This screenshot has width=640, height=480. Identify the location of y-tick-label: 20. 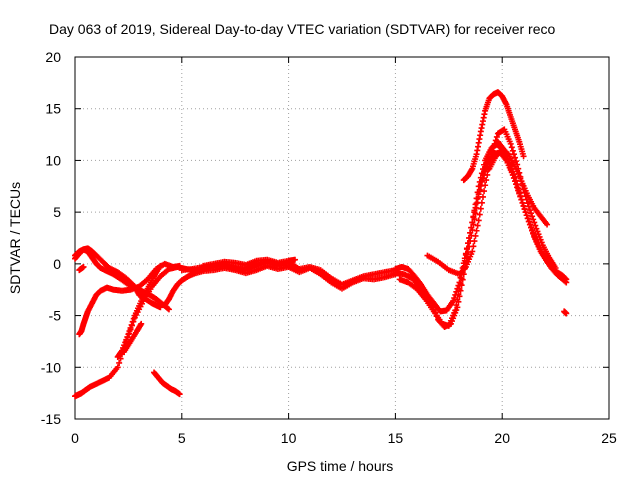
(53, 57).